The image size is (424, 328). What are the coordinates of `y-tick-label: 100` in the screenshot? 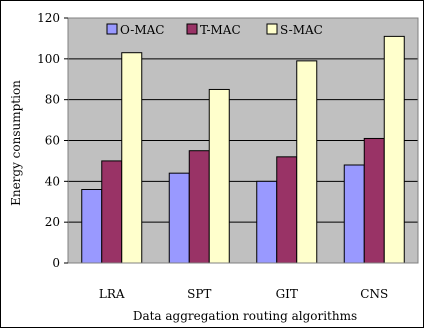 It's located at (48, 59).